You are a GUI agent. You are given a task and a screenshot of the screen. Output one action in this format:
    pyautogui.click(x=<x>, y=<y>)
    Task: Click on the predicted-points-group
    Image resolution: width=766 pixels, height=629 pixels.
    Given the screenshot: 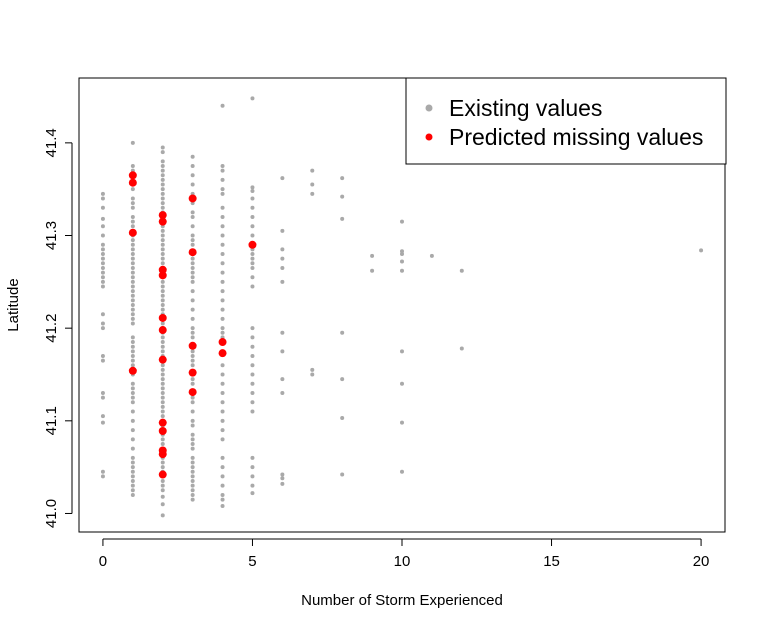 What is the action you would take?
    pyautogui.click(x=192, y=325)
    